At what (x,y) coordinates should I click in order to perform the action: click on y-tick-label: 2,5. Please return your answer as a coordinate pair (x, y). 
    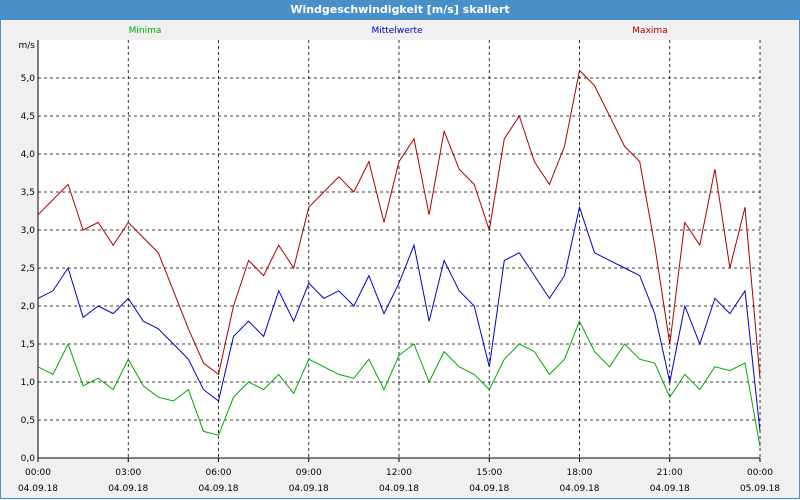
    Looking at the image, I should click on (28, 269).